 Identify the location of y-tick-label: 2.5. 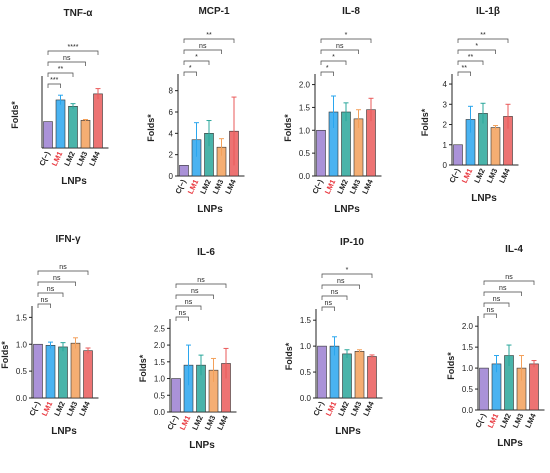
(160, 328).